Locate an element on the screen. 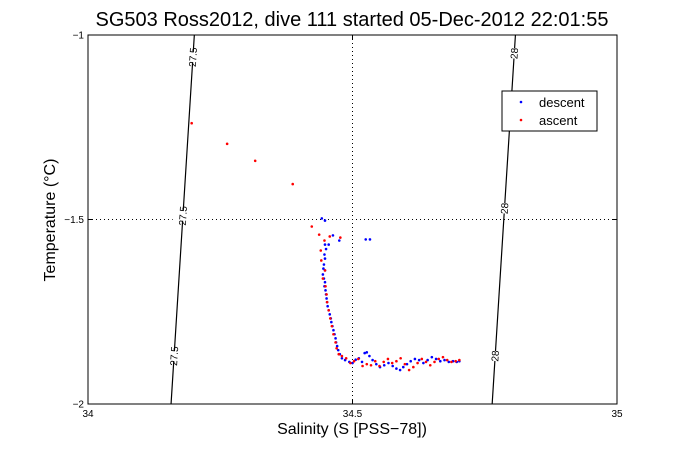 The height and width of the screenshot is (454, 681). legend: descent ascent is located at coordinates (549, 111).